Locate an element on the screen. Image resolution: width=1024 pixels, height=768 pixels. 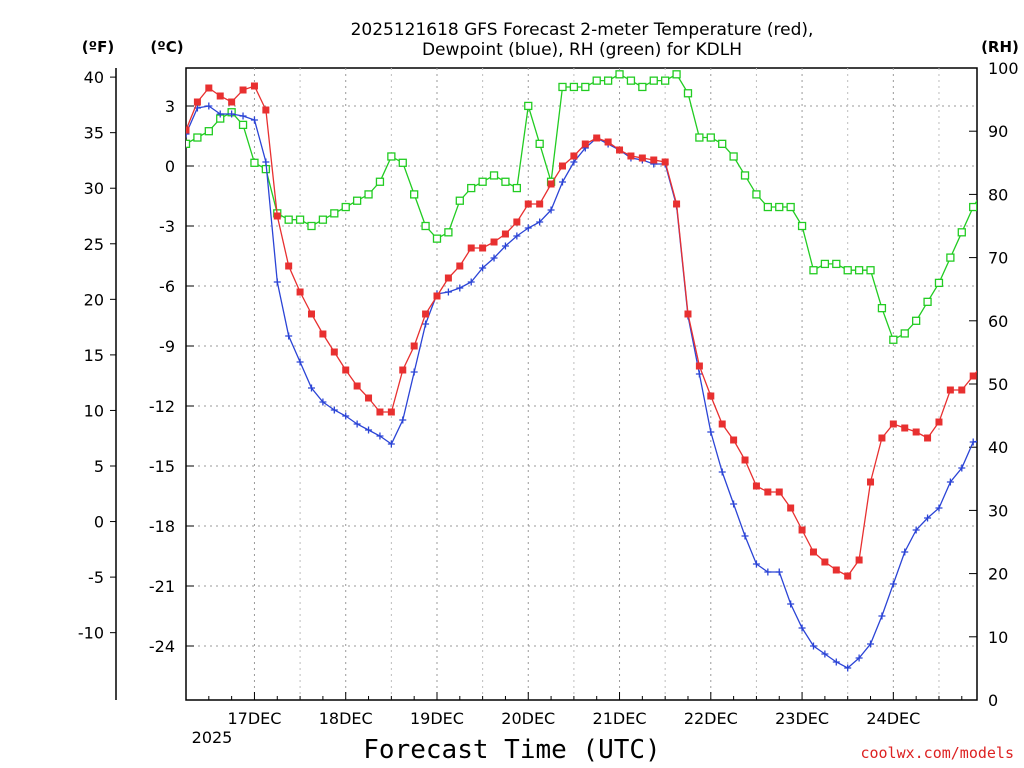
x-tick-label: 22DEC is located at coordinates (711, 718).